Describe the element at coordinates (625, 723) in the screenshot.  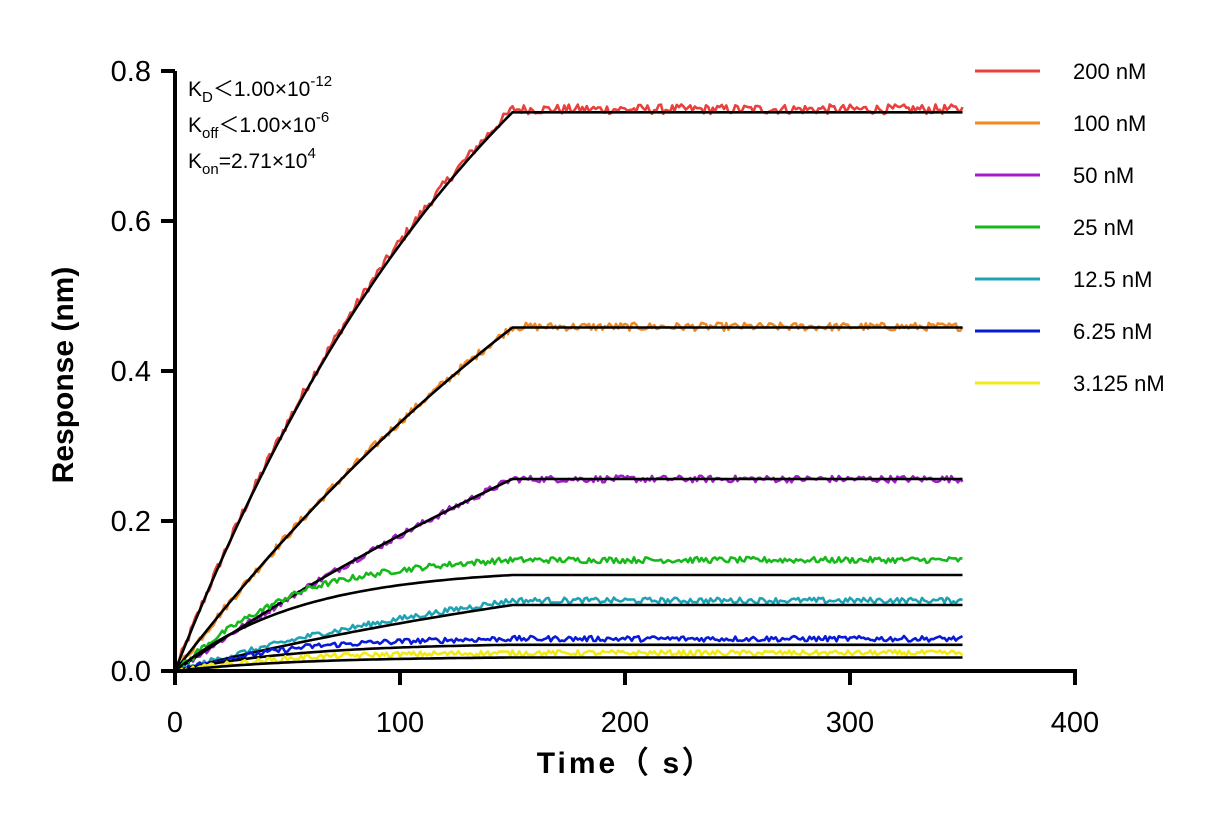
I see `x-tick-label: 200` at that location.